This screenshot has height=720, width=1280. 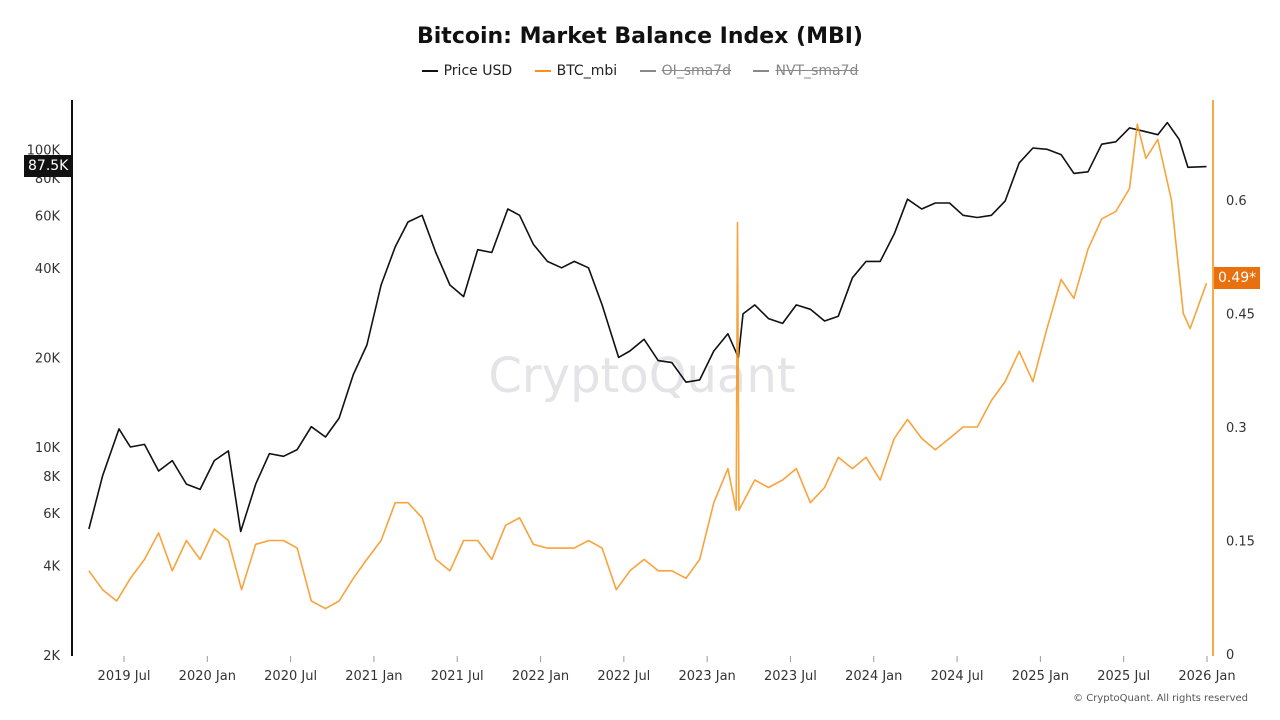 I want to click on legend-item-mbi: BTC_mbi, so click(x=576, y=71).